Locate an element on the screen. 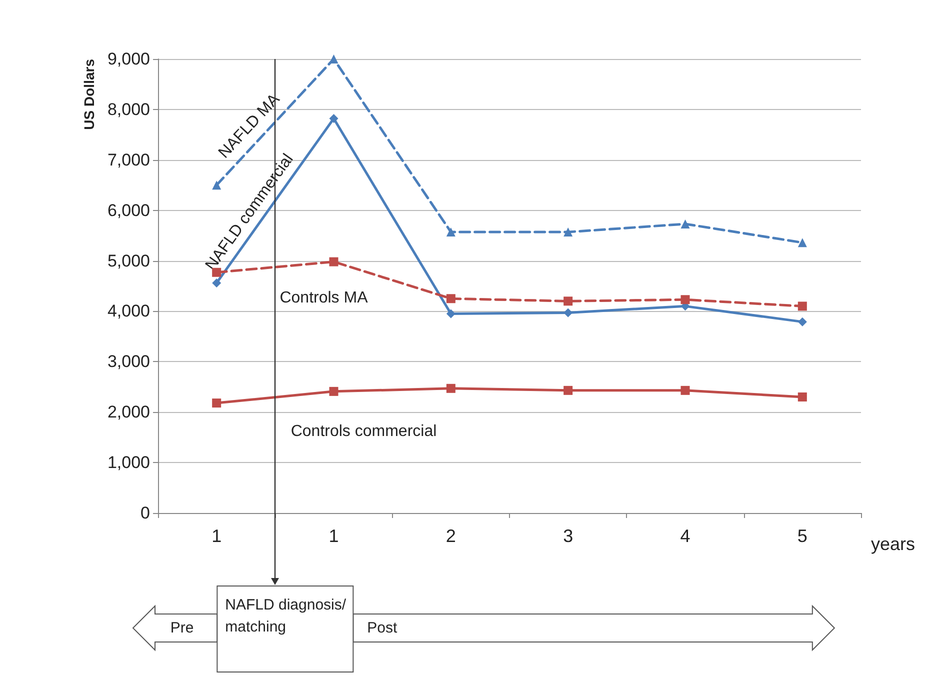 Image resolution: width=926 pixels, height=691 pixels. y-tick-label: 5,000 is located at coordinates (128, 260).